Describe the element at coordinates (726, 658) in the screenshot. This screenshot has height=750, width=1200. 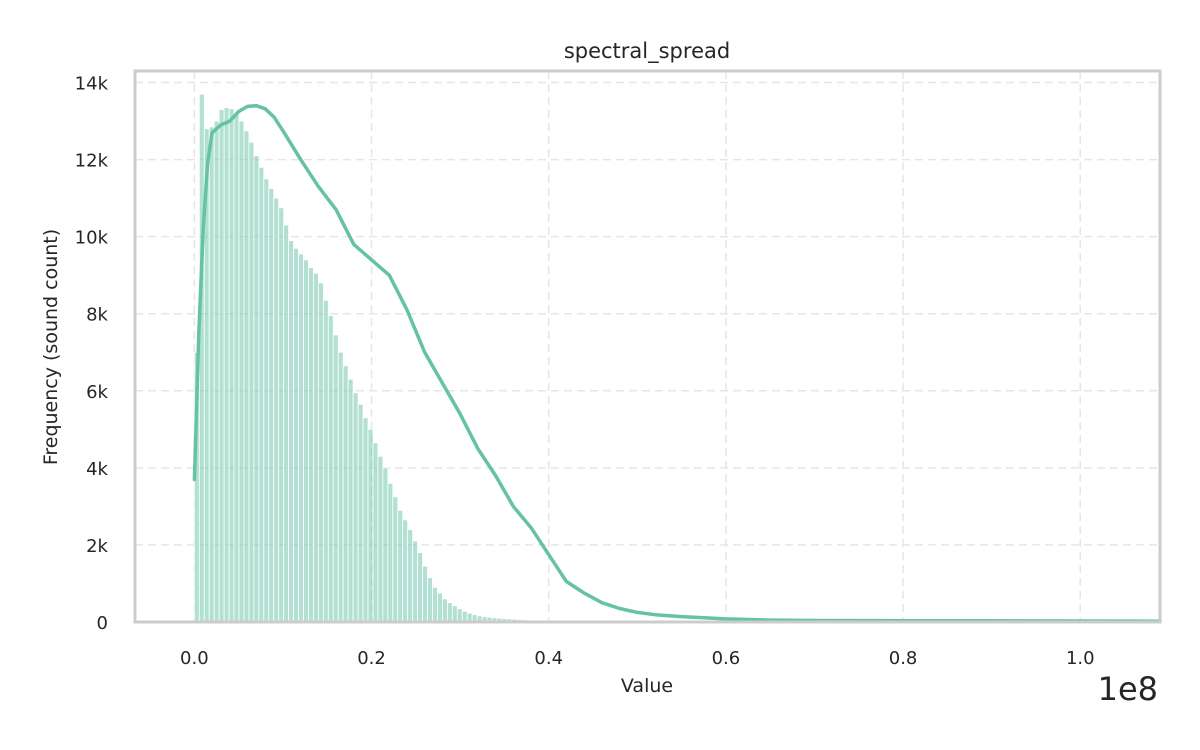
I see `x-tick-label: 0.6` at that location.